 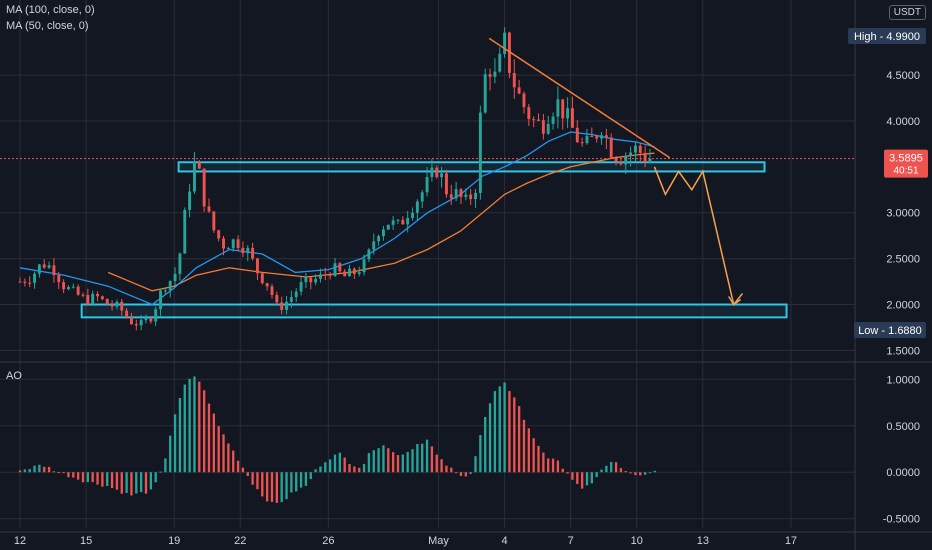 I want to click on ao-tick-label: 0.5000, so click(x=903, y=427).